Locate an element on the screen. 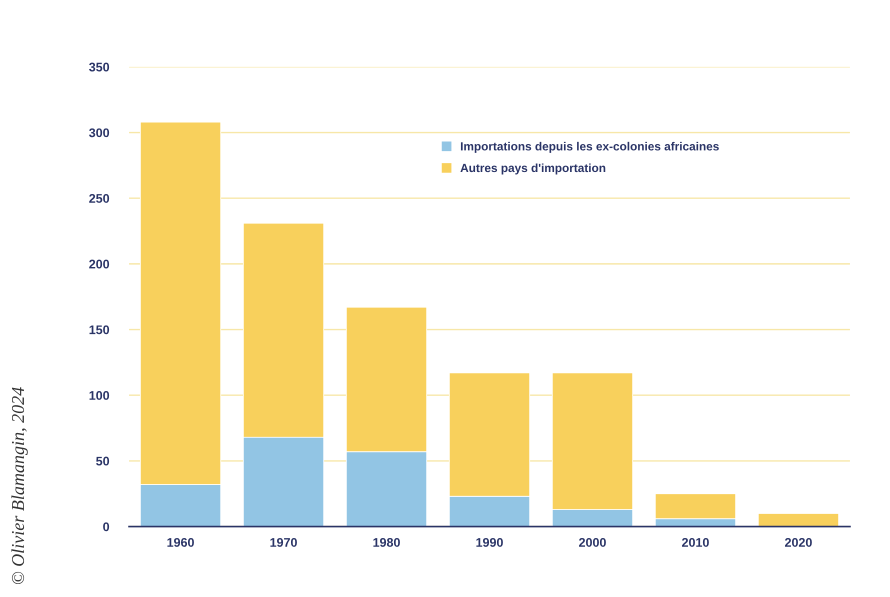 The width and height of the screenshot is (890, 597). x-tick-label: 1980 is located at coordinates (386, 542).